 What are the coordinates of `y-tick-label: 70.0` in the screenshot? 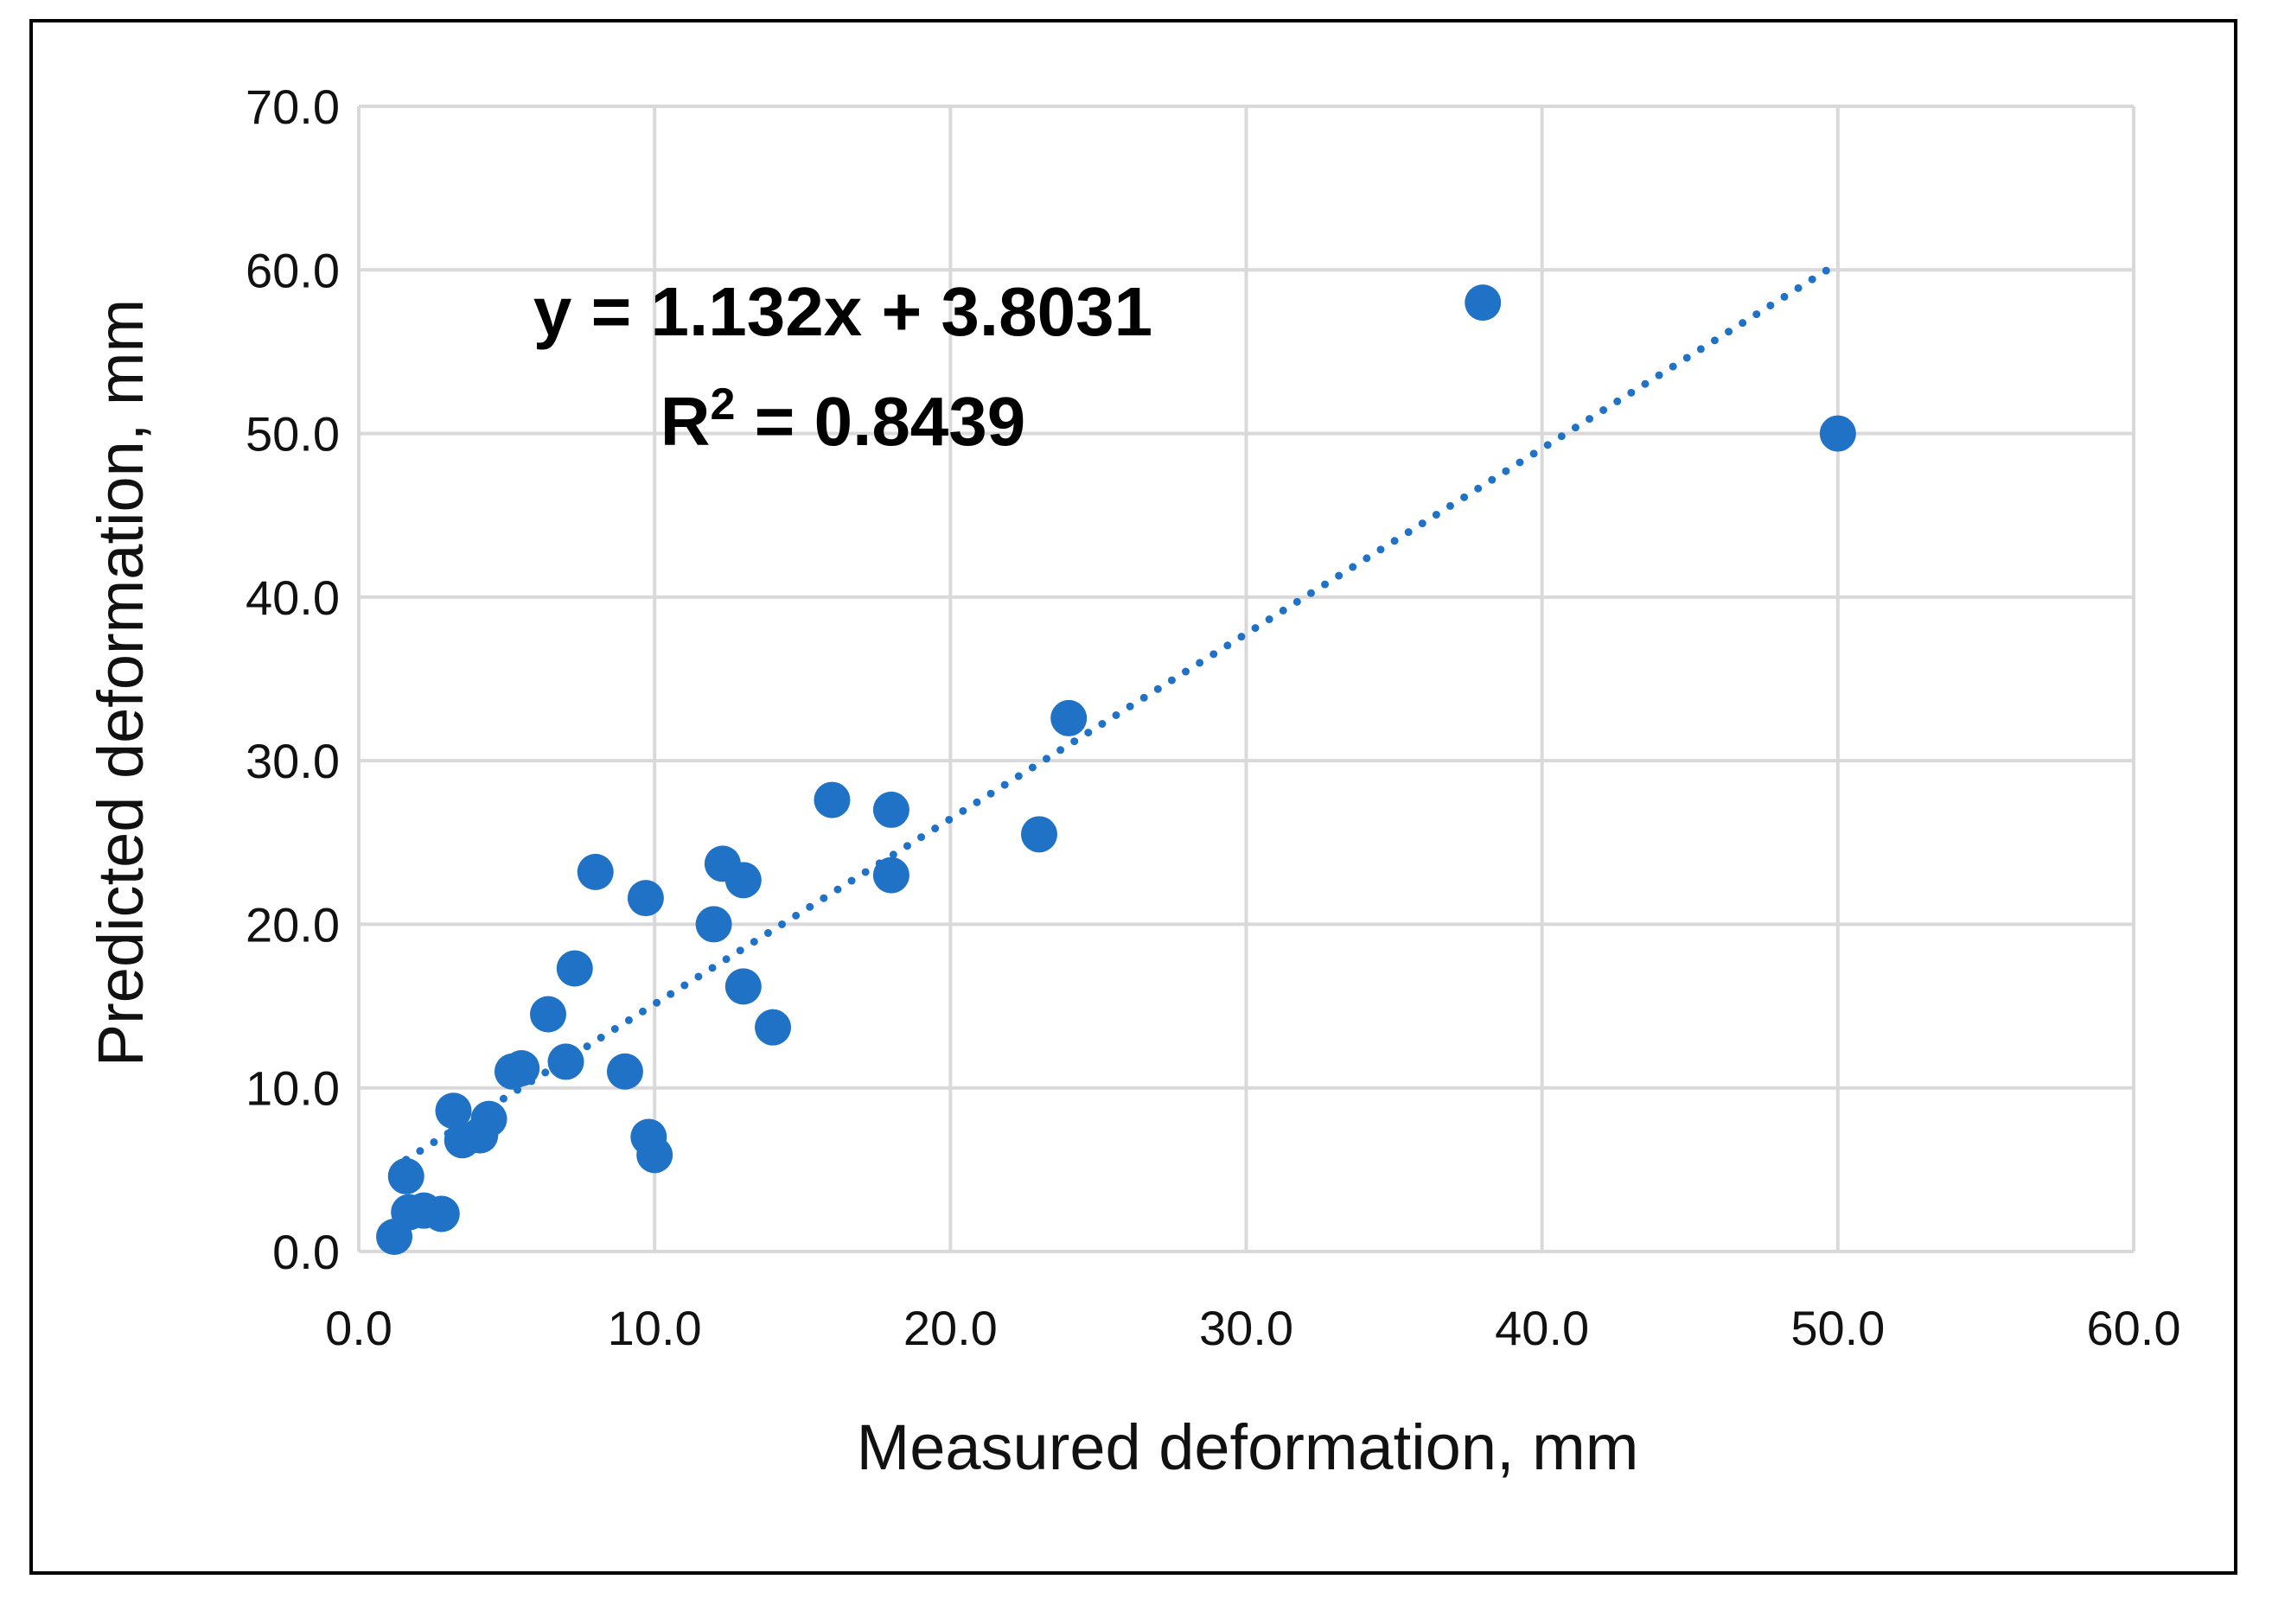 It's located at (293, 107).